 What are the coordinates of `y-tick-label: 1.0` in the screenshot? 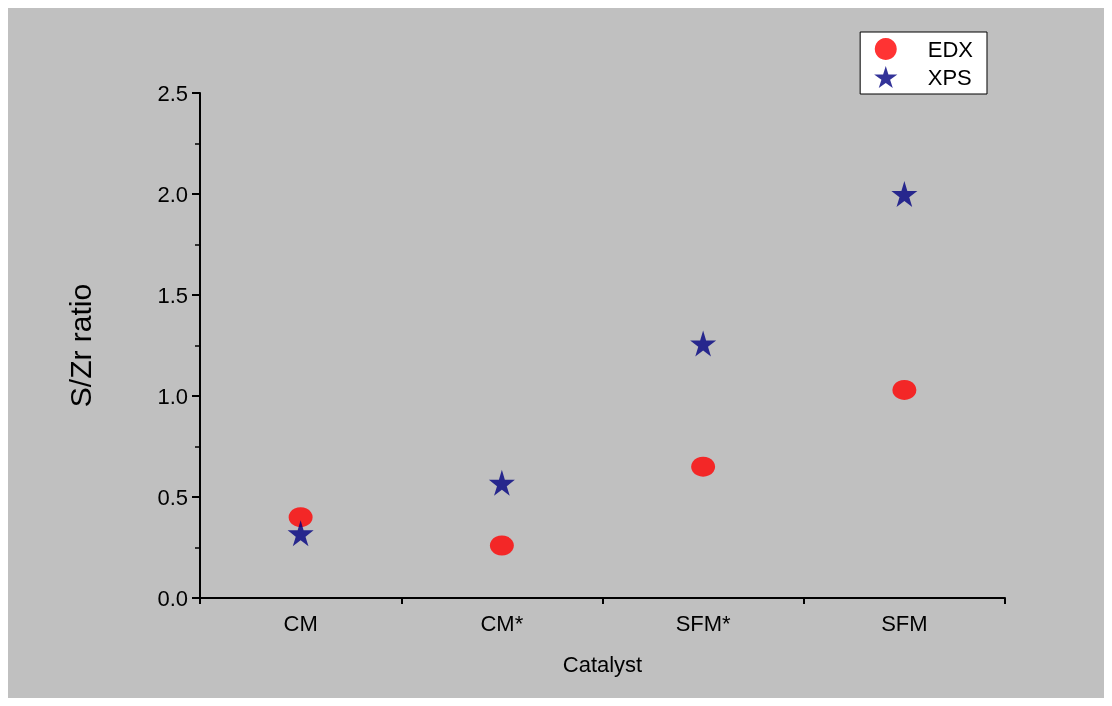 It's located at (172, 396).